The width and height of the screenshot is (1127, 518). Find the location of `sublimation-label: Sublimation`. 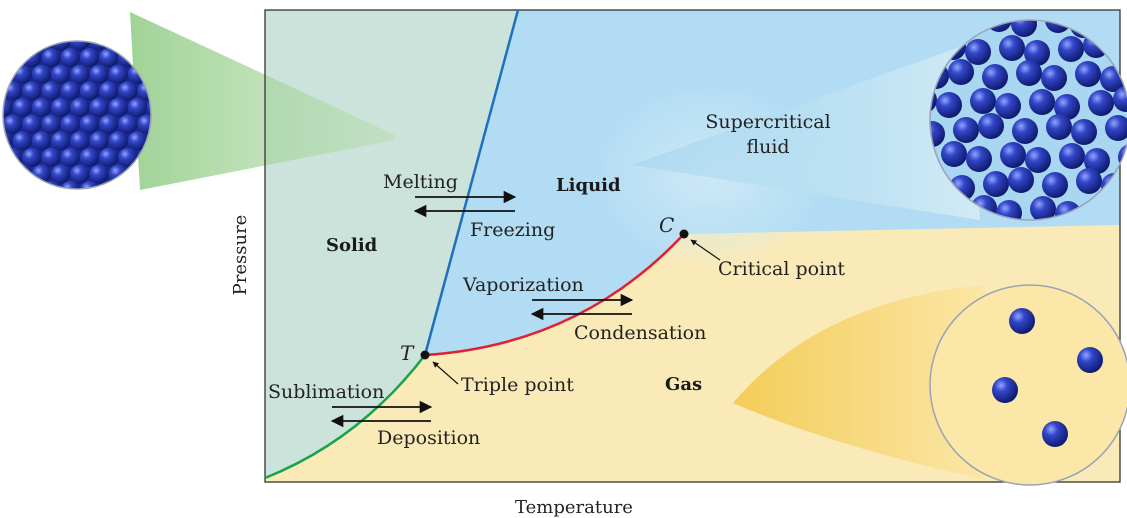

sublimation-label: Sublimation is located at coordinates (326, 392).